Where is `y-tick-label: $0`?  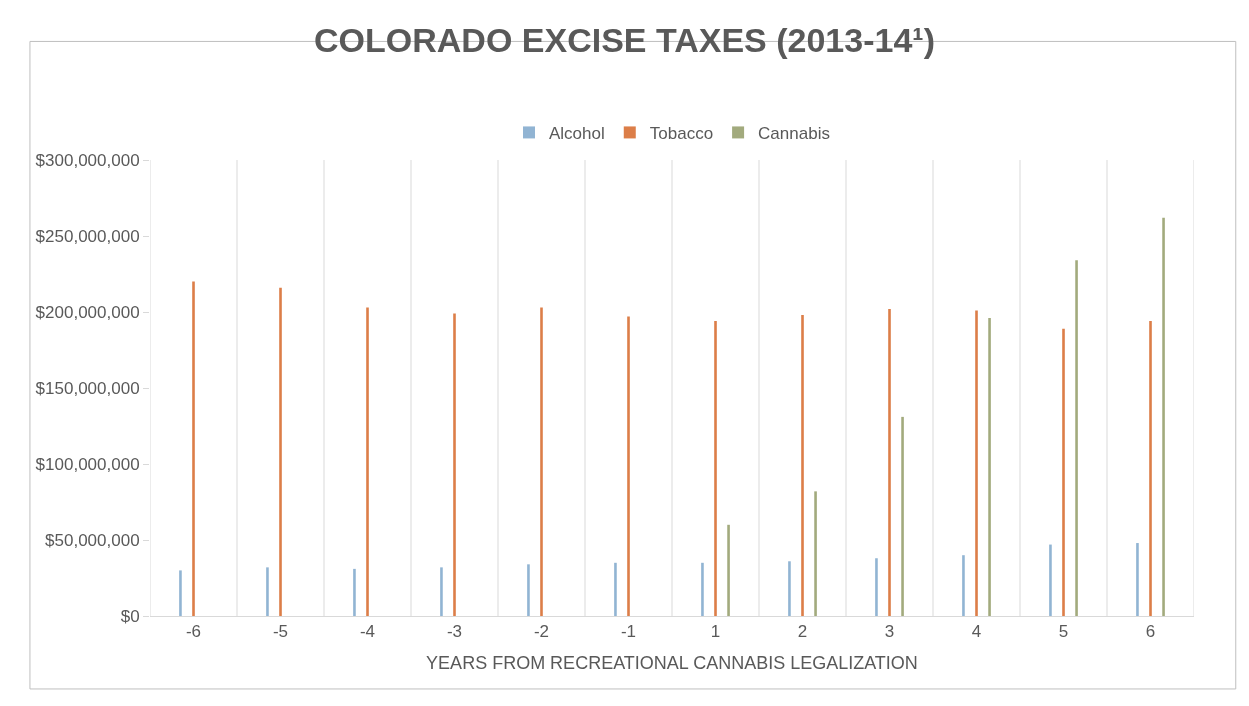 y-tick-label: $0 is located at coordinates (130, 616).